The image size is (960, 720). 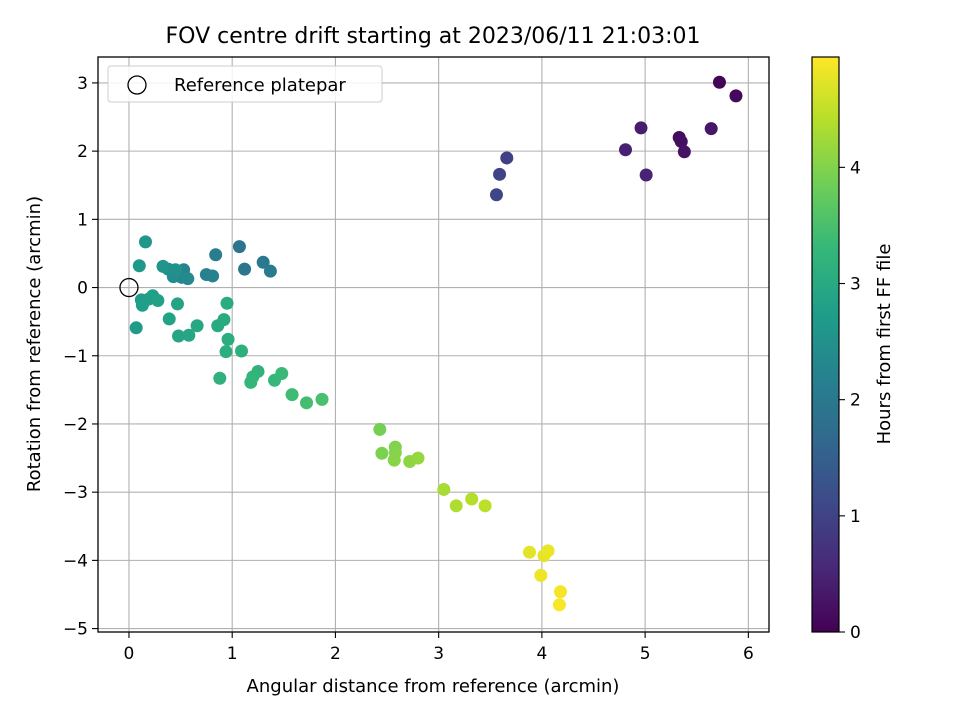 I want to click on reference-platepar-marker, so click(x=129, y=287).